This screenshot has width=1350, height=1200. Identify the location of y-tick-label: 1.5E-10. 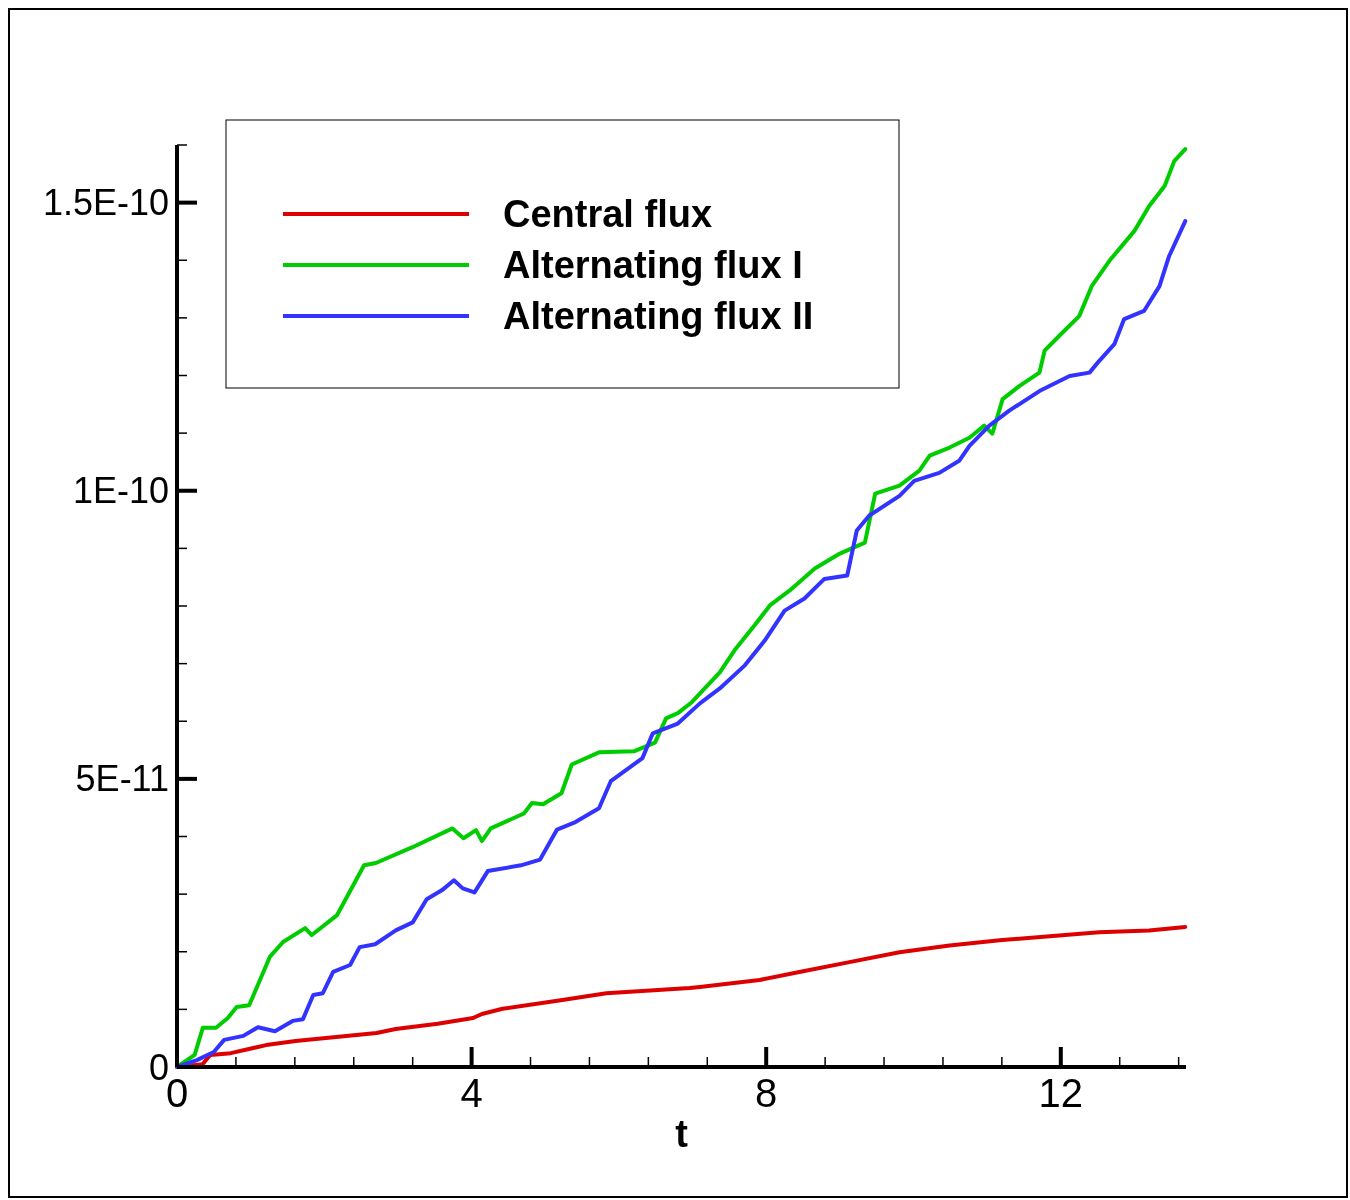
(105, 203).